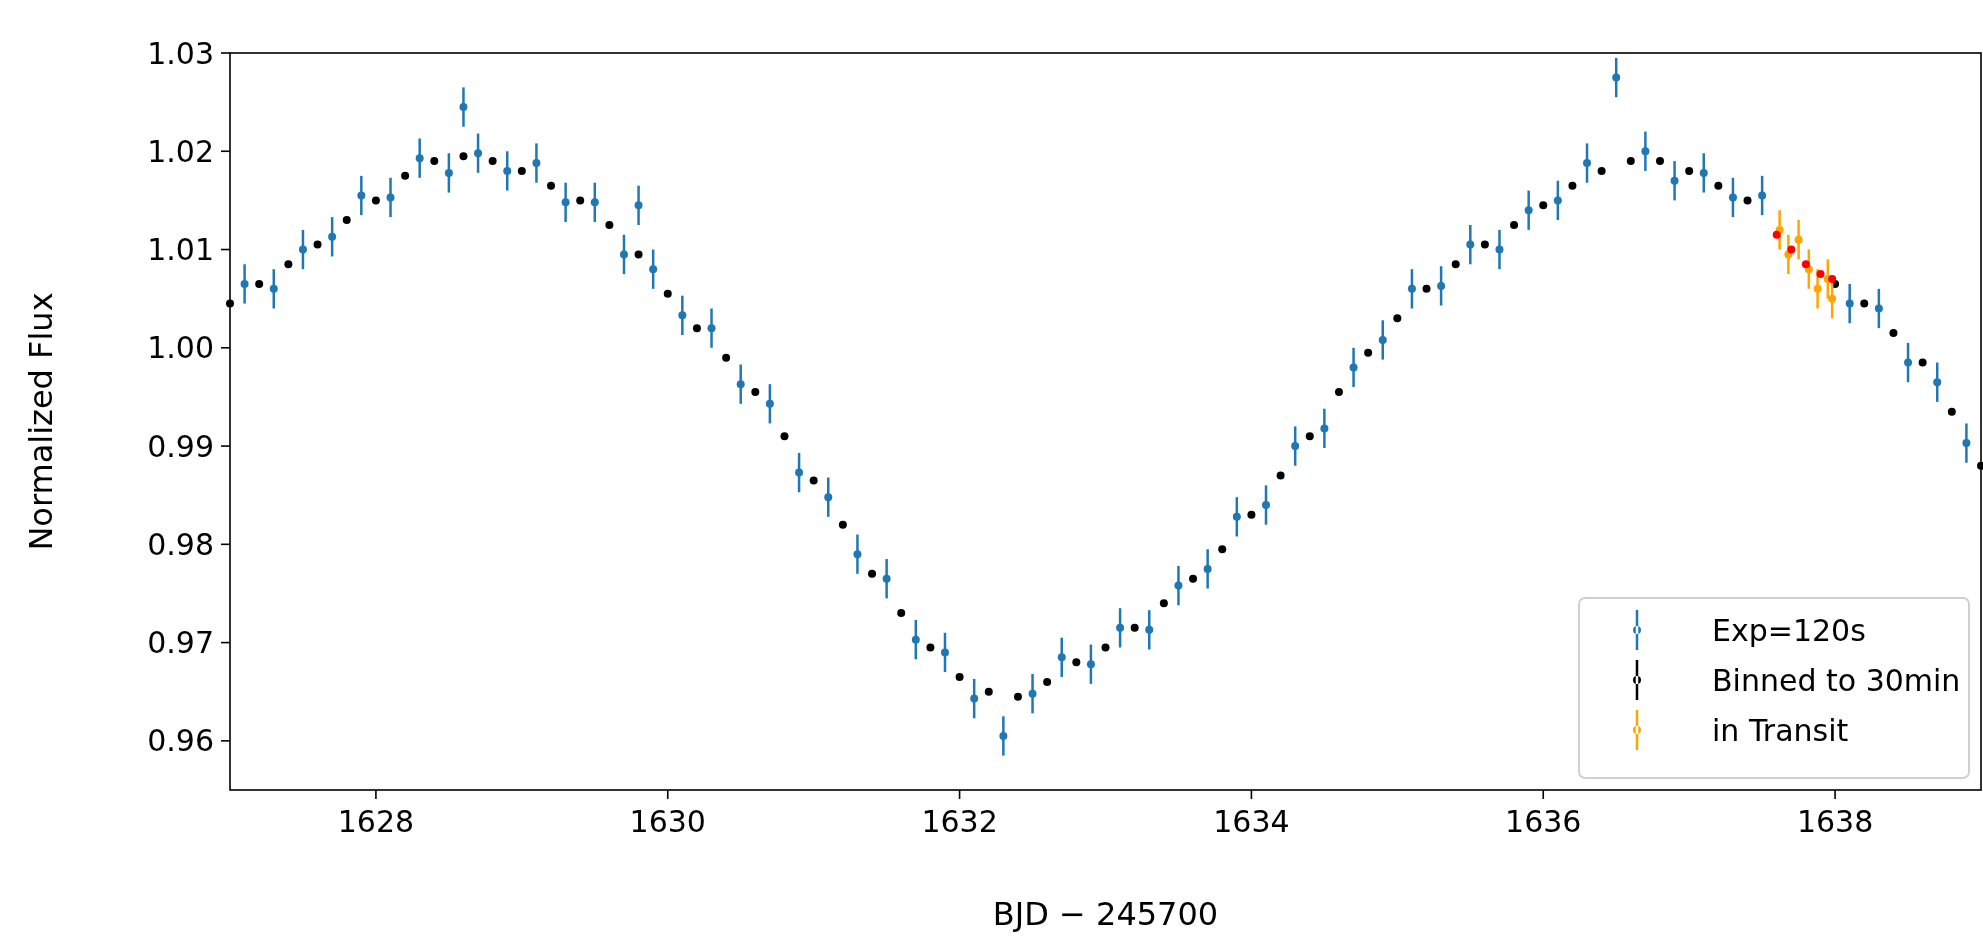 This screenshot has height=937, width=1983. What do you see at coordinates (1105, 914) in the screenshot?
I see `x-axis-title: BJD − 245700` at bounding box center [1105, 914].